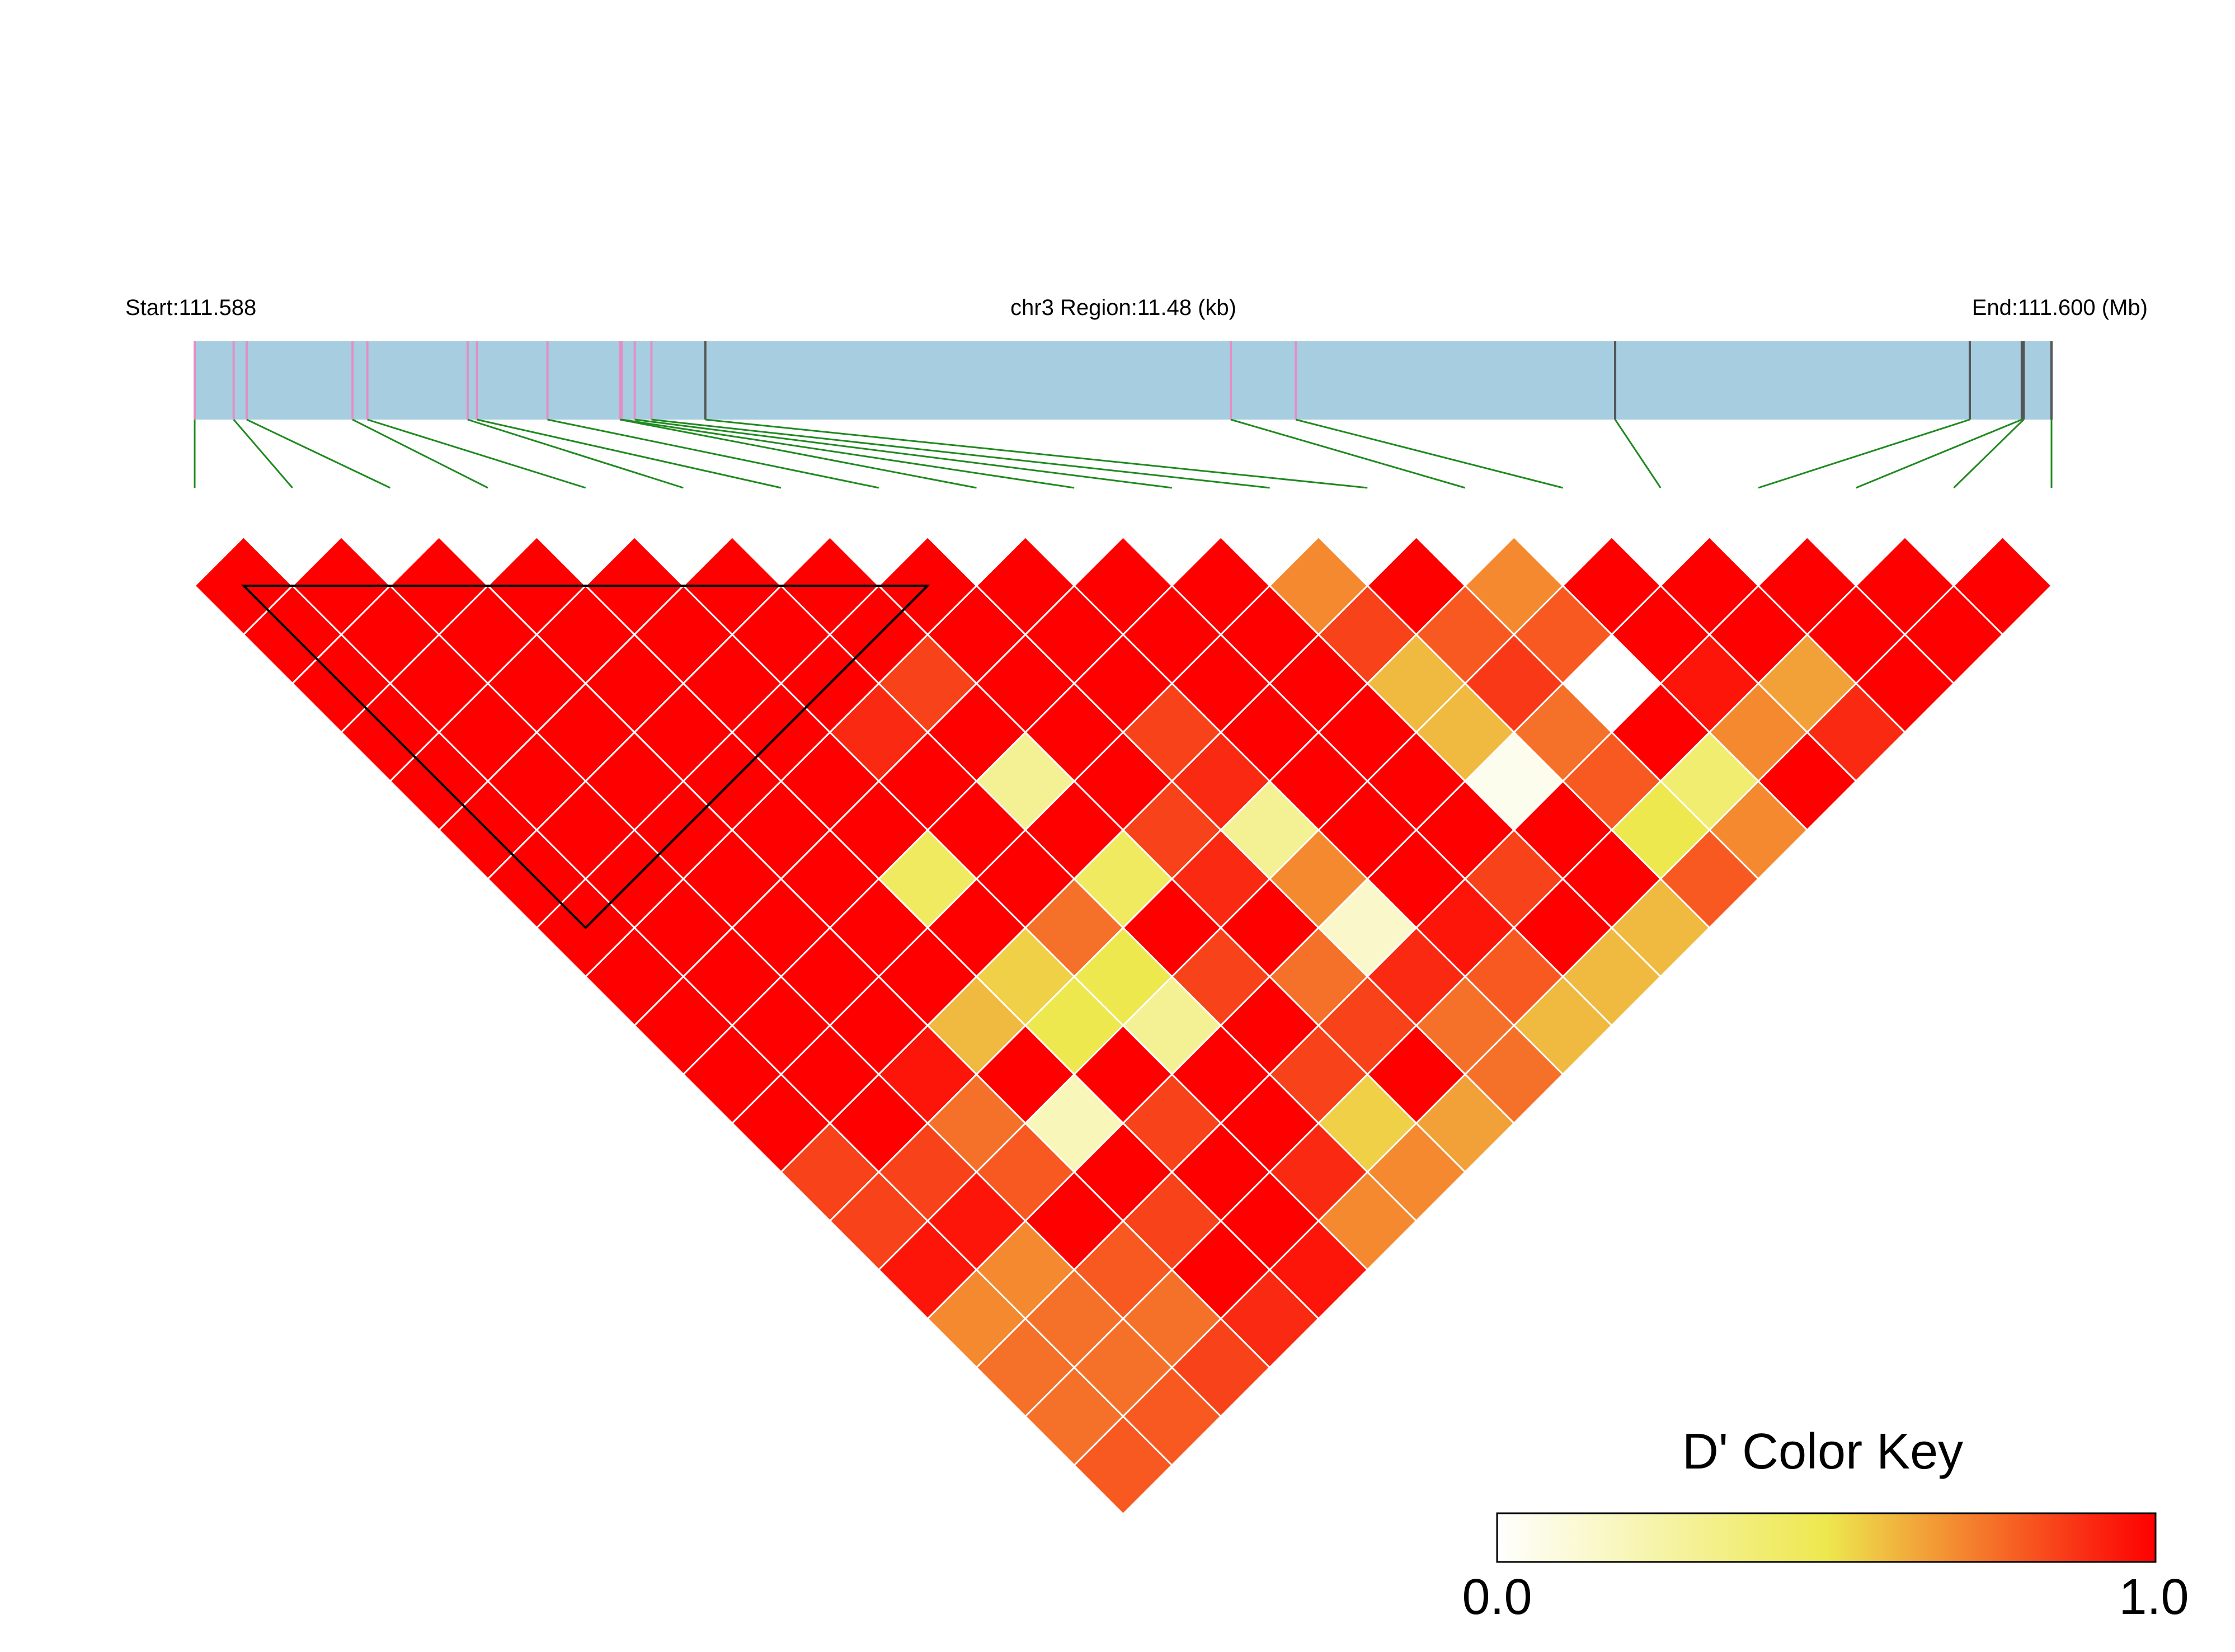 The height and width of the screenshot is (1652, 2235). I want to click on color-key-gradient-bar, so click(1827, 1537).